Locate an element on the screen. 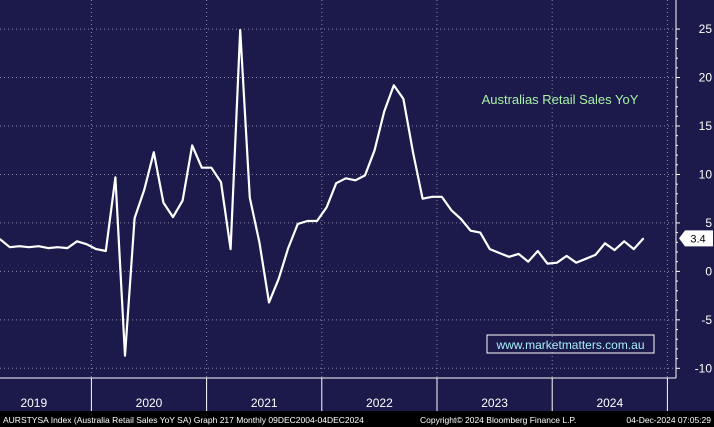 This screenshot has width=714, height=427. y-tick-label: 10 is located at coordinates (706, 174).